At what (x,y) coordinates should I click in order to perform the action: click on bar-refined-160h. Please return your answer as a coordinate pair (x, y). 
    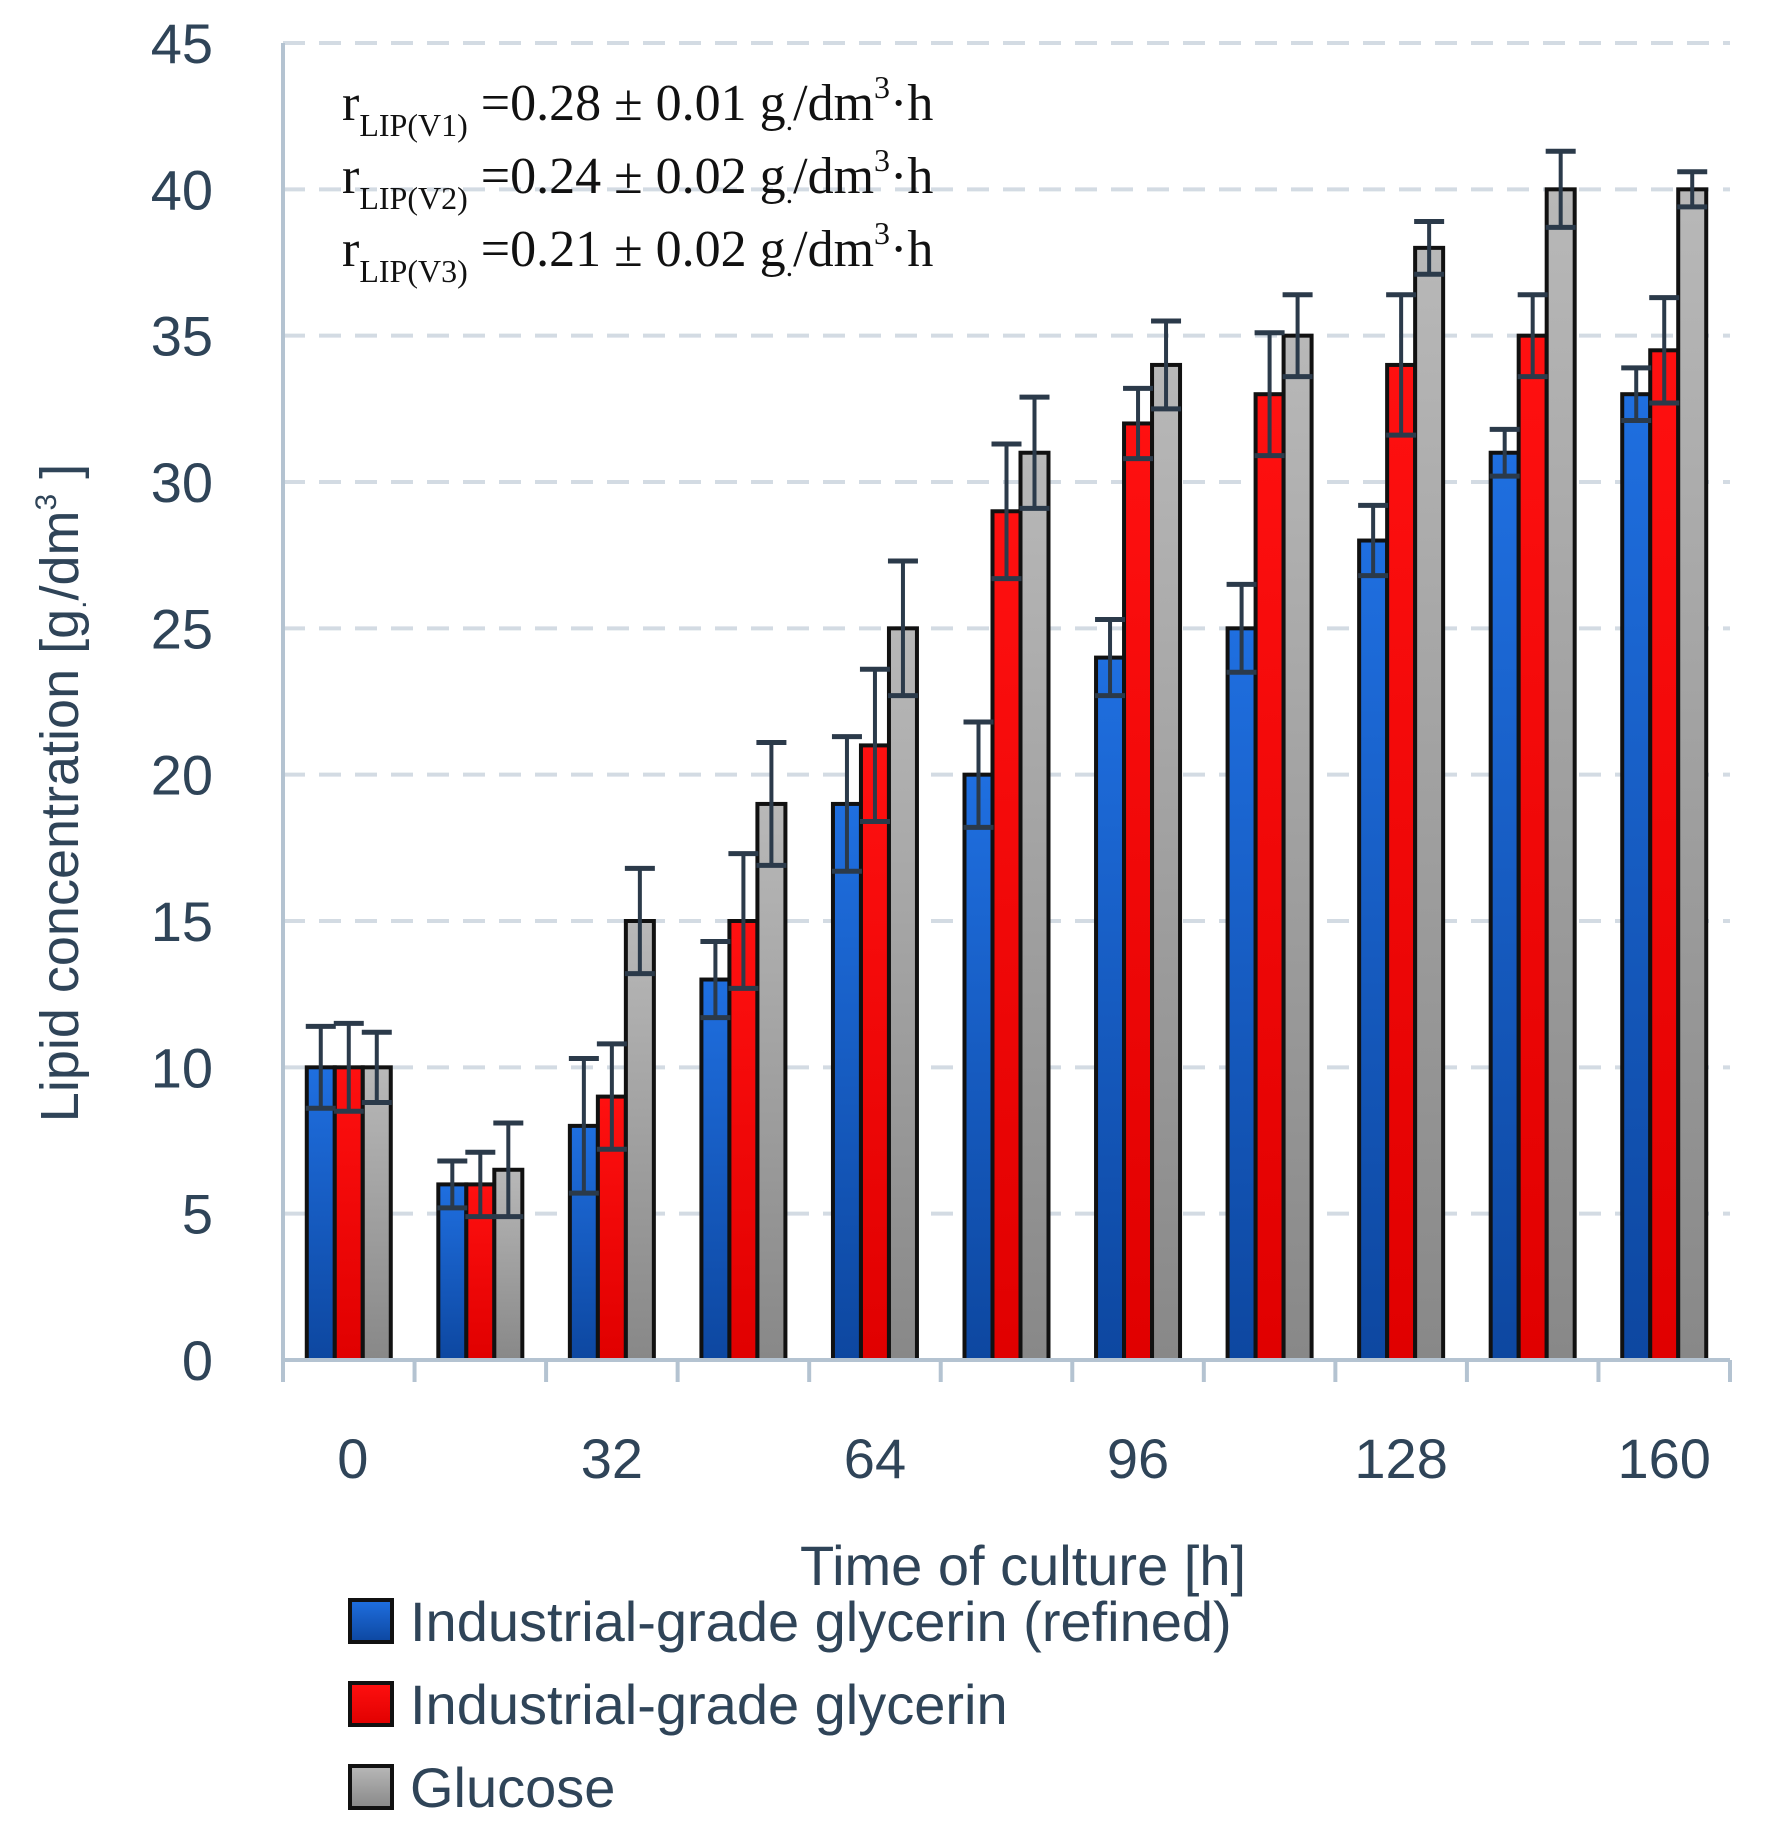
    Looking at the image, I should click on (1636, 877).